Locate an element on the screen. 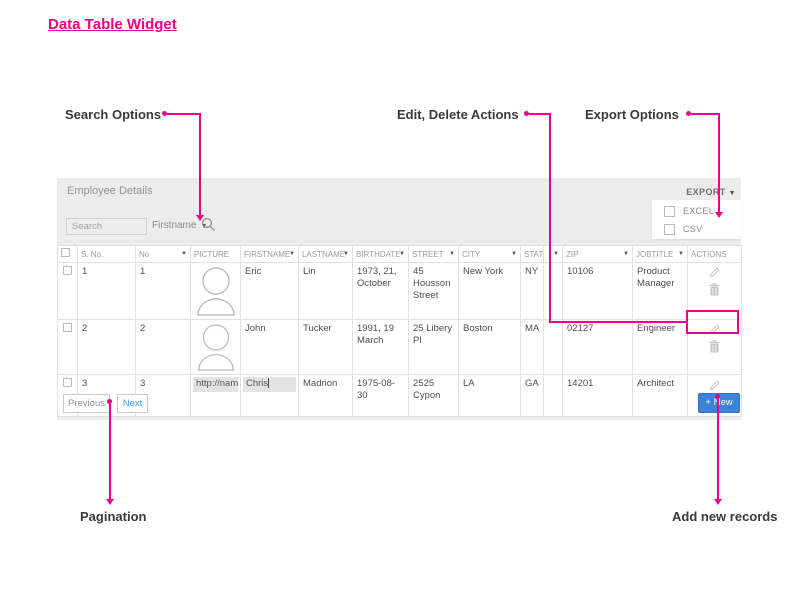 The height and width of the screenshot is (600, 800). cell-birthdate: 1975-08-30 is located at coordinates (380, 395).